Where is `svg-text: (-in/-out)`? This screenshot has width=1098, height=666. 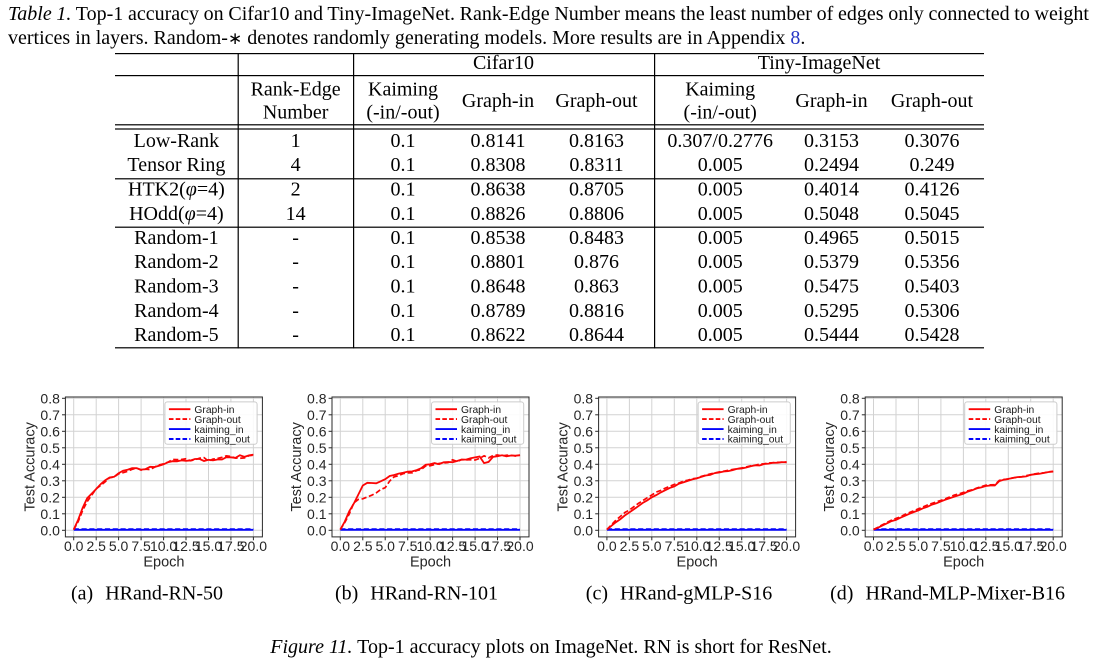
svg-text: (-in/-out) is located at coordinates (402, 113).